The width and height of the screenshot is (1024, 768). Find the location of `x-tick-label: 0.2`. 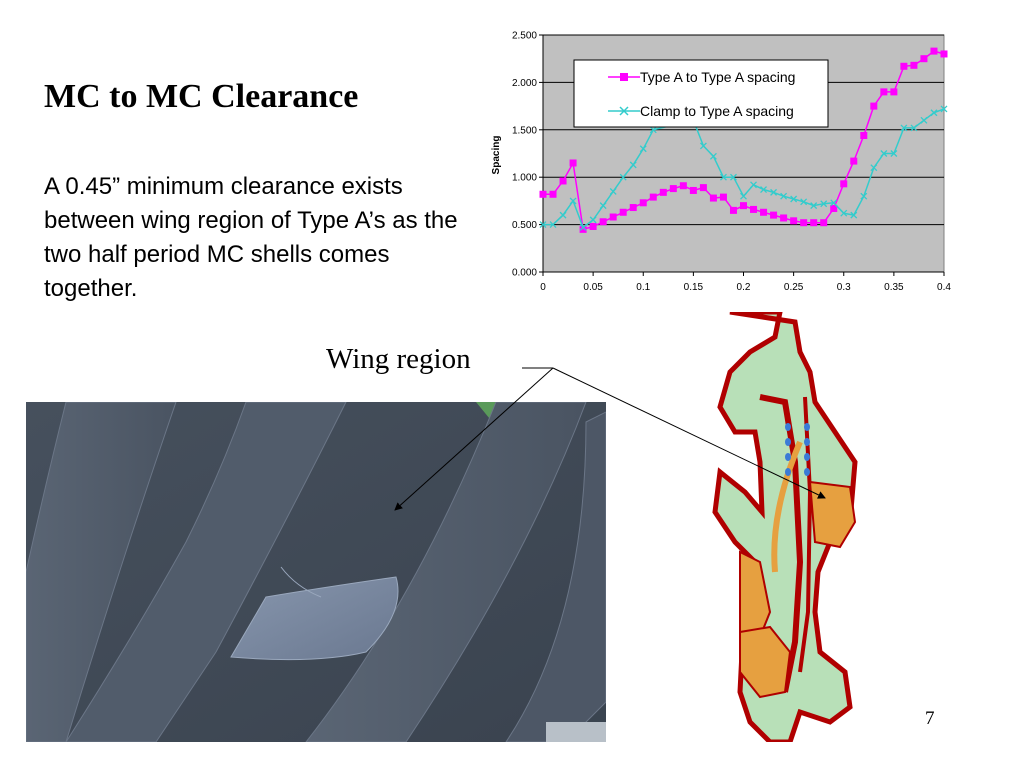

x-tick-label: 0.2 is located at coordinates (744, 287).